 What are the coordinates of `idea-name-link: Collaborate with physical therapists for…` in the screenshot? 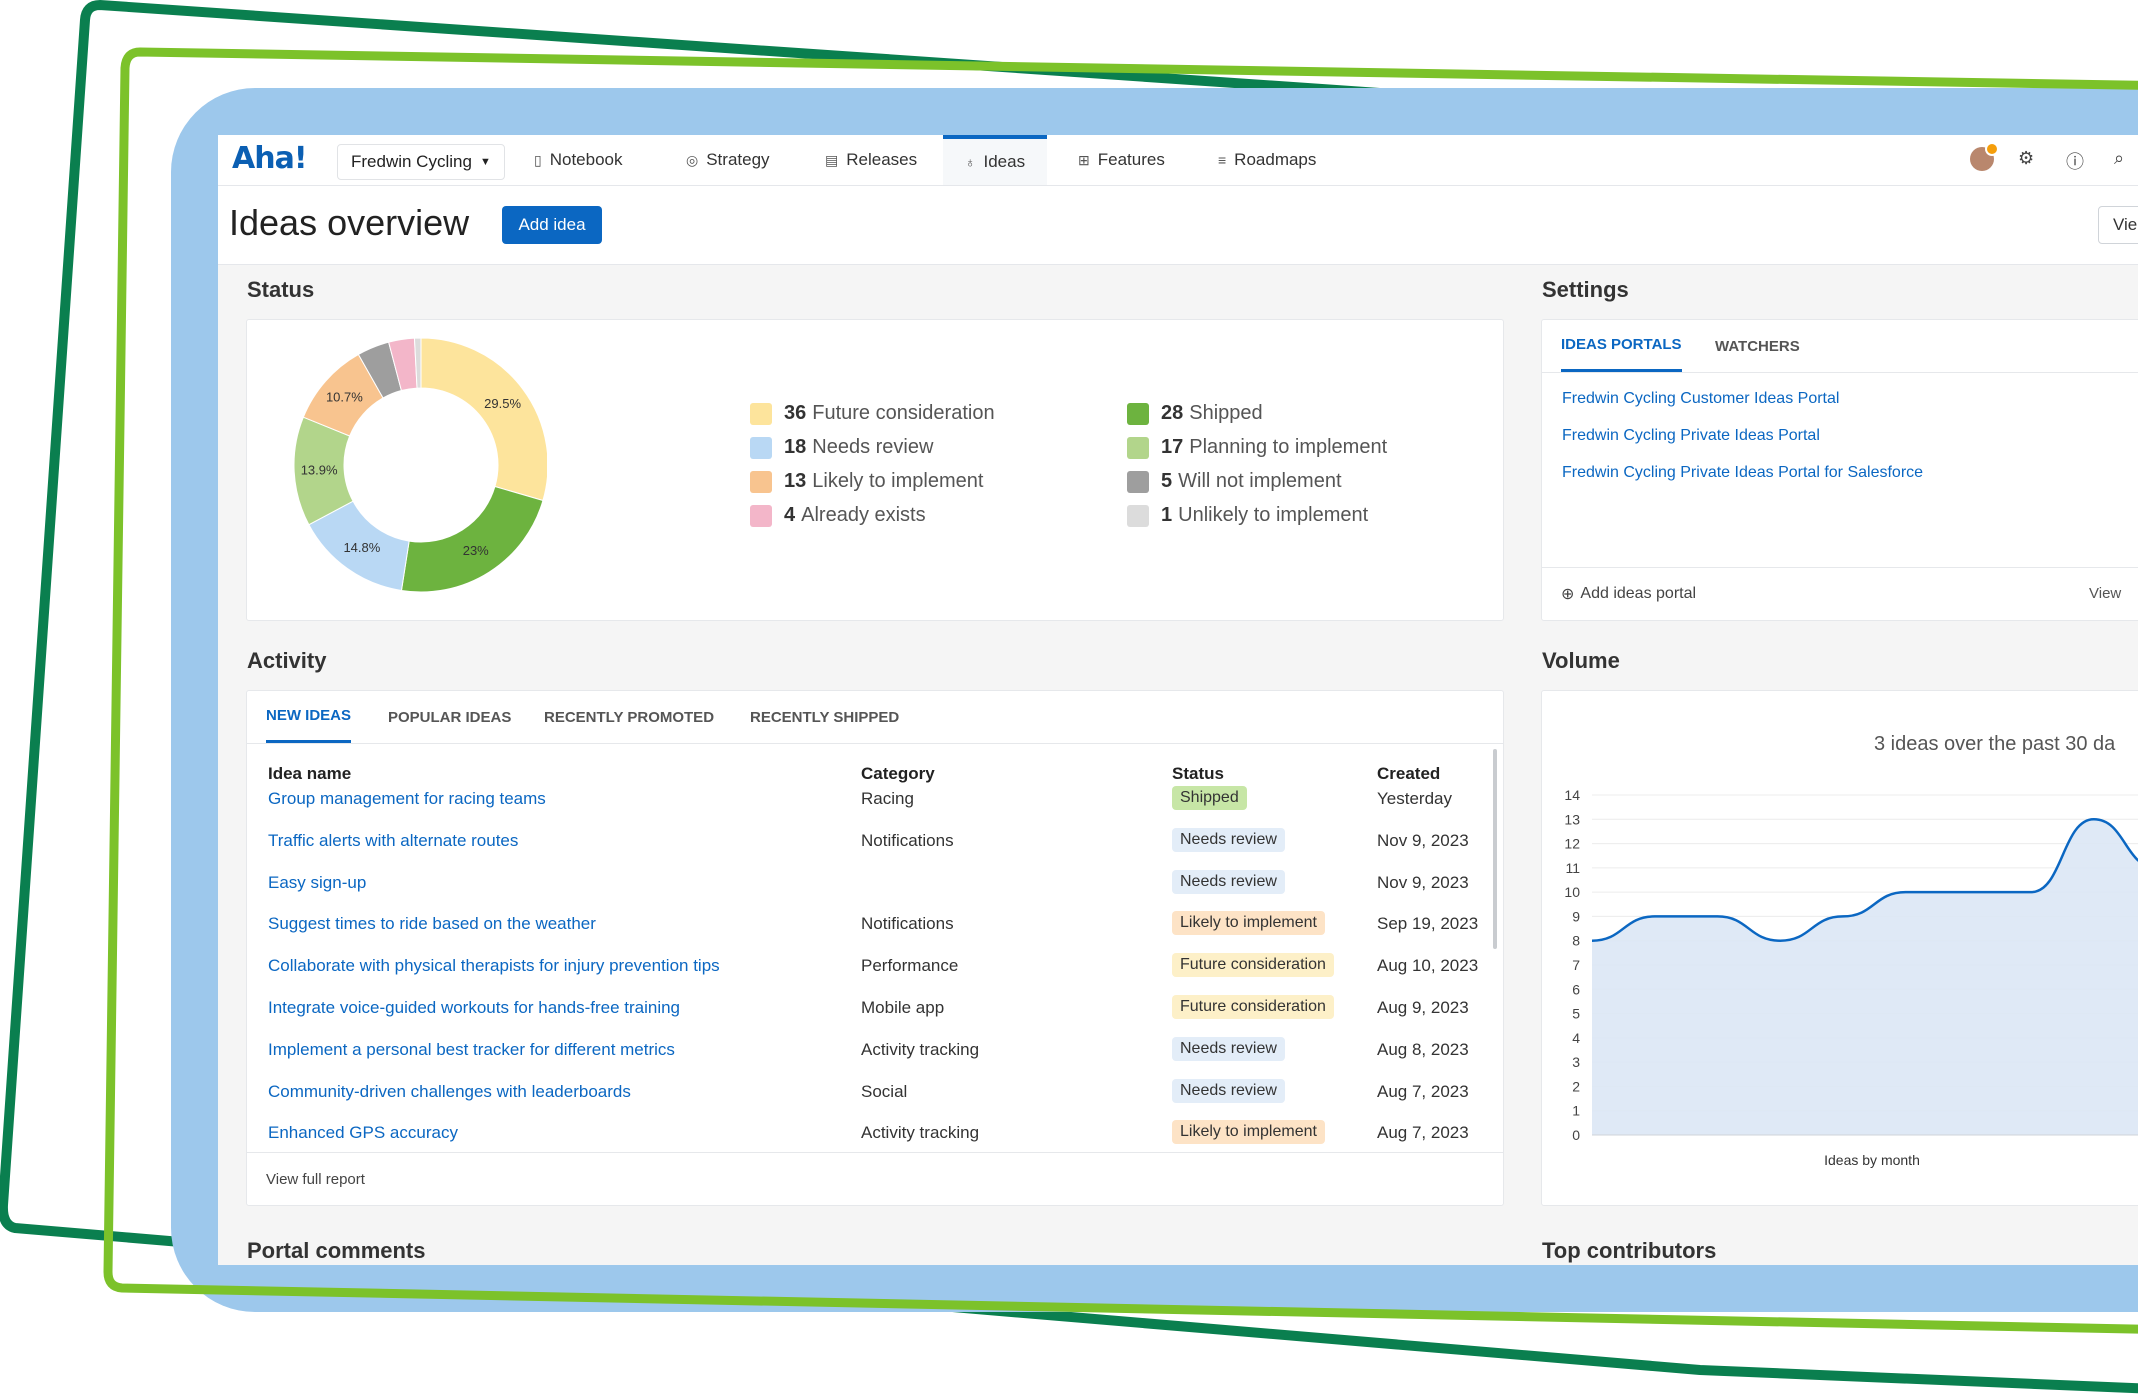 It's located at (494, 966).